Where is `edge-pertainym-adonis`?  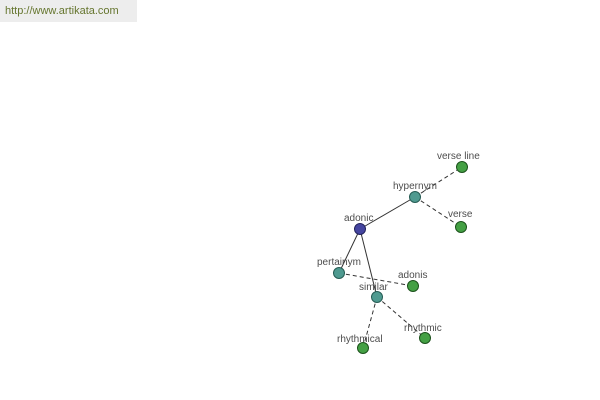 edge-pertainym-adonis is located at coordinates (376, 279).